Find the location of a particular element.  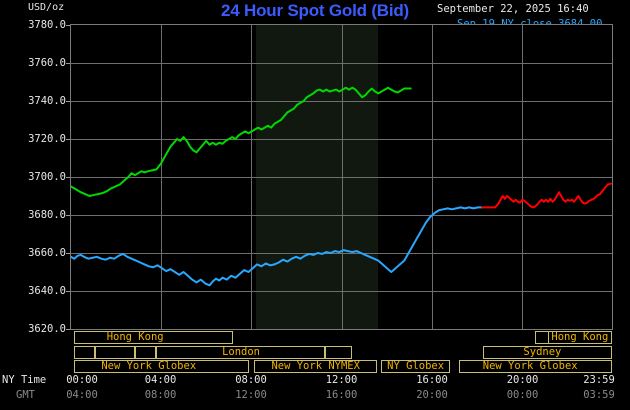

y-axis-tick-label: 3740.0 is located at coordinates (47, 101).